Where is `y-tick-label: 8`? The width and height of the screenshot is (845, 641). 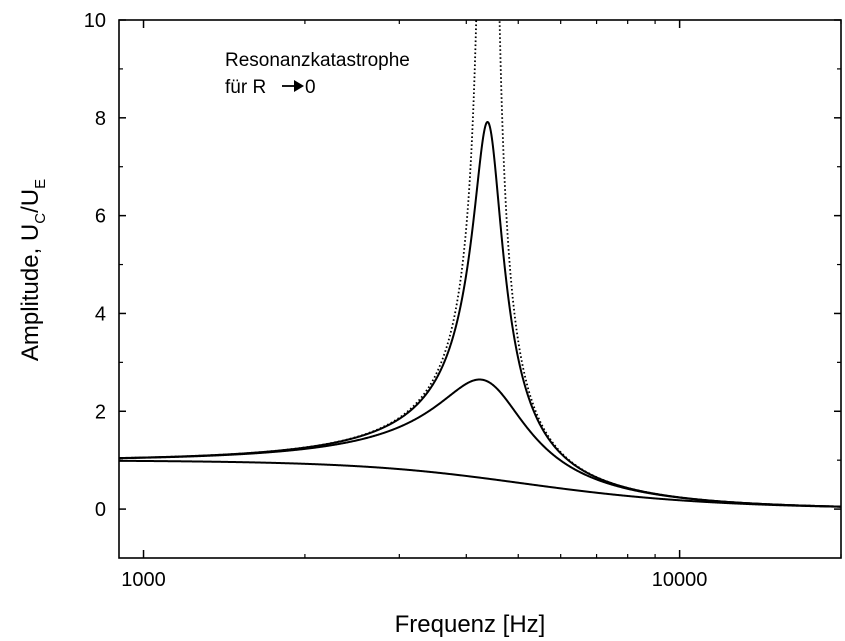 y-tick-label: 8 is located at coordinates (100, 119).